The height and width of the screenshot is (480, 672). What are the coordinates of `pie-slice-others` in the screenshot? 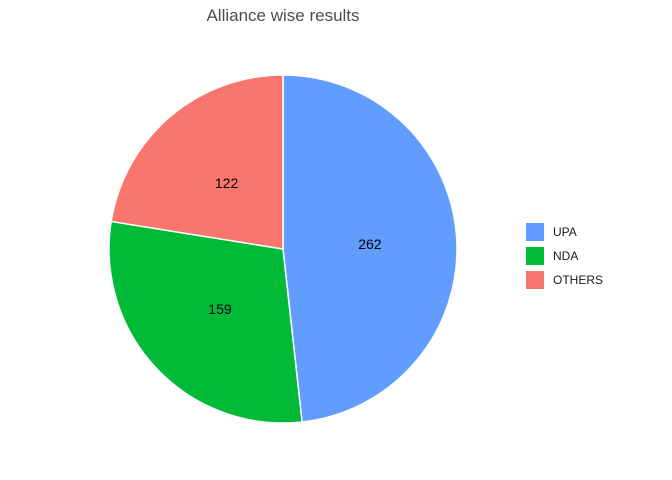 It's located at (197, 162).